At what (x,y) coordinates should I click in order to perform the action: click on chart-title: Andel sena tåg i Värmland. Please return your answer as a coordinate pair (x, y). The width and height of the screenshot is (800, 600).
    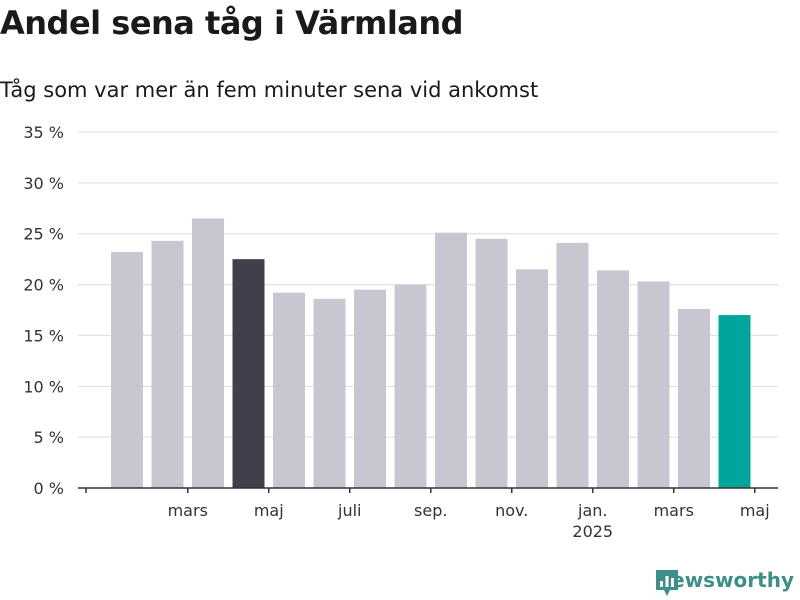
    Looking at the image, I should click on (232, 23).